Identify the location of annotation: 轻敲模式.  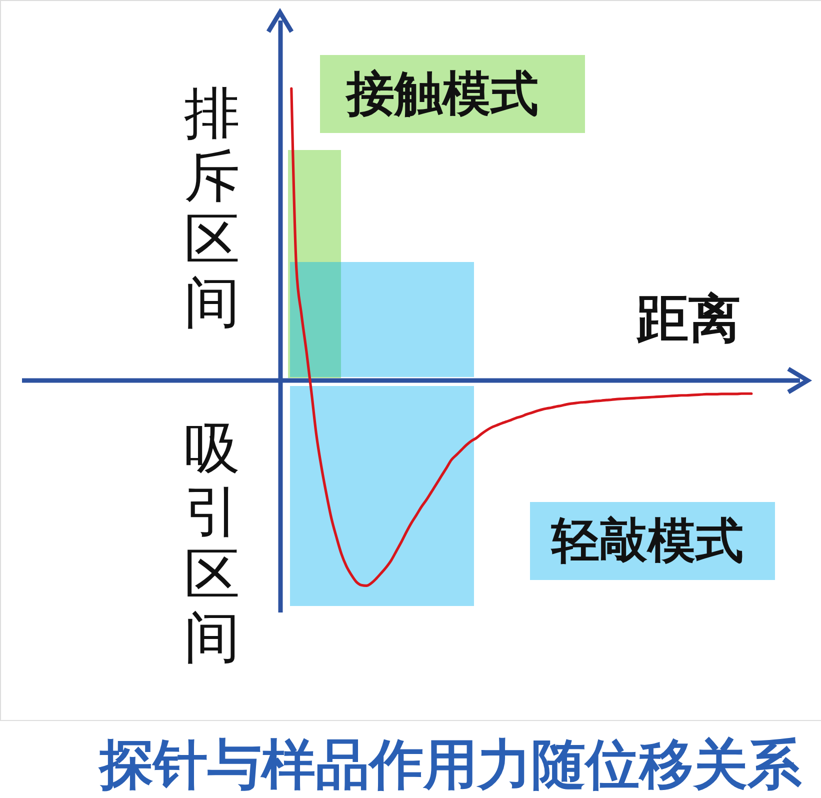
(647, 541).